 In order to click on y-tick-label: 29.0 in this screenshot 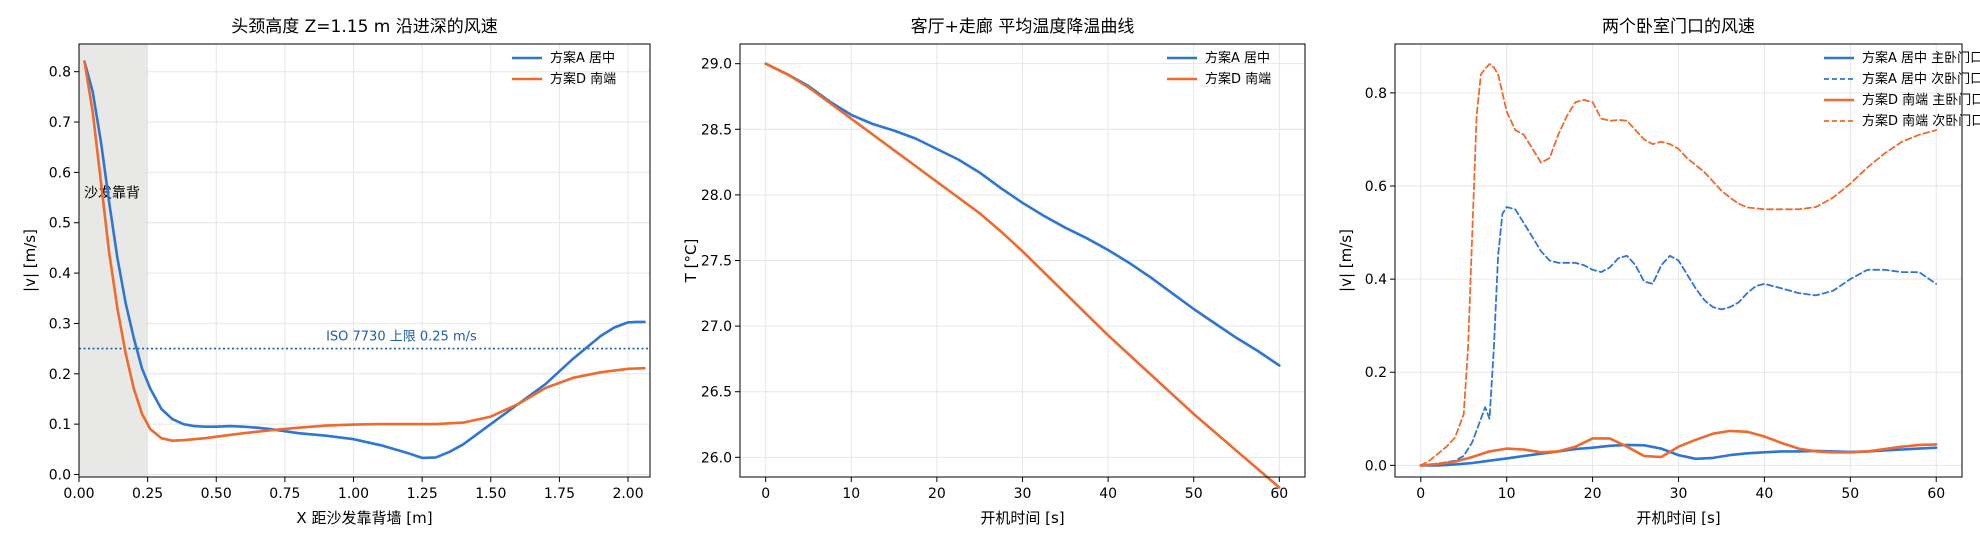, I will do `click(716, 65)`.